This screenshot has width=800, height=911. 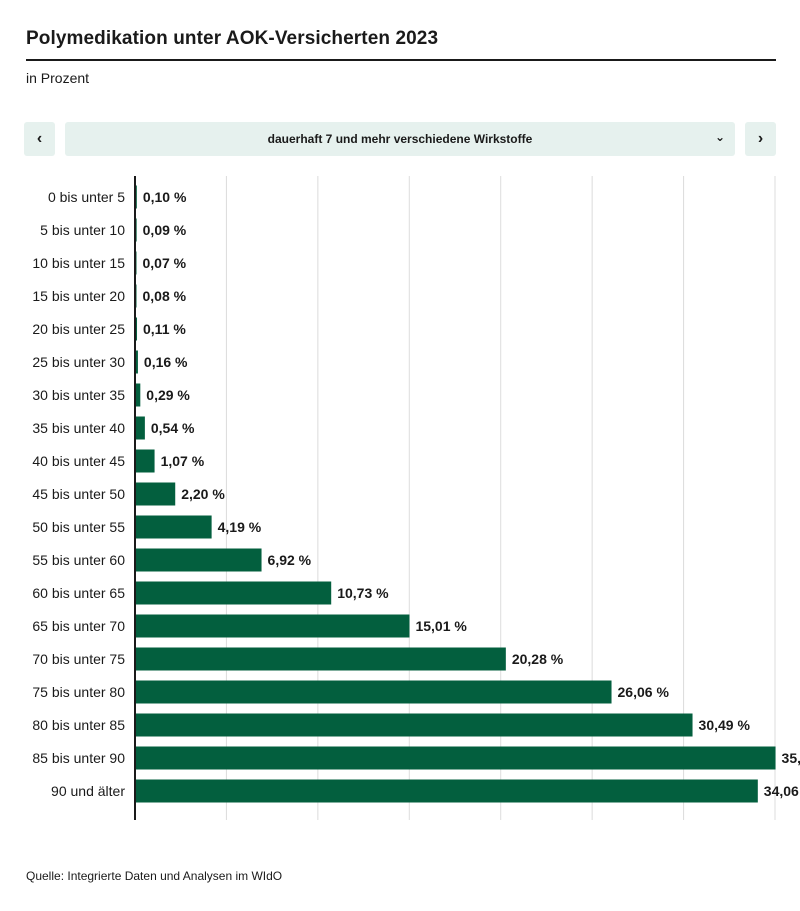 What do you see at coordinates (401, 60) in the screenshot?
I see `title-divider` at bounding box center [401, 60].